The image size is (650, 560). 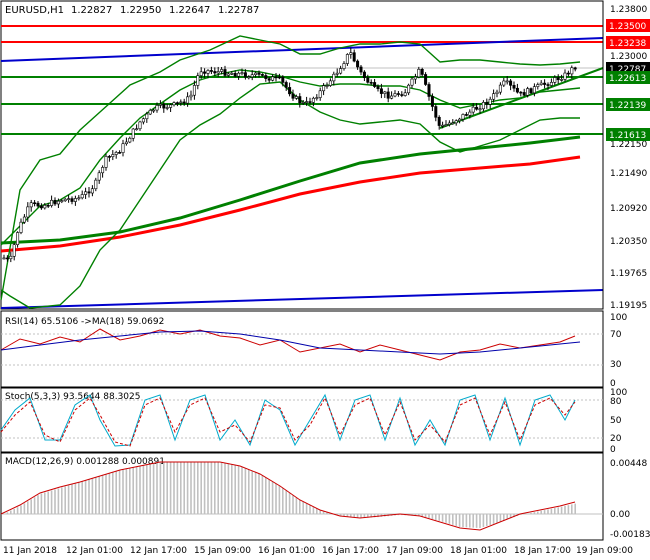 What do you see at coordinates (616, 402) in the screenshot?
I see `stoch-tick-80: 80` at bounding box center [616, 402].